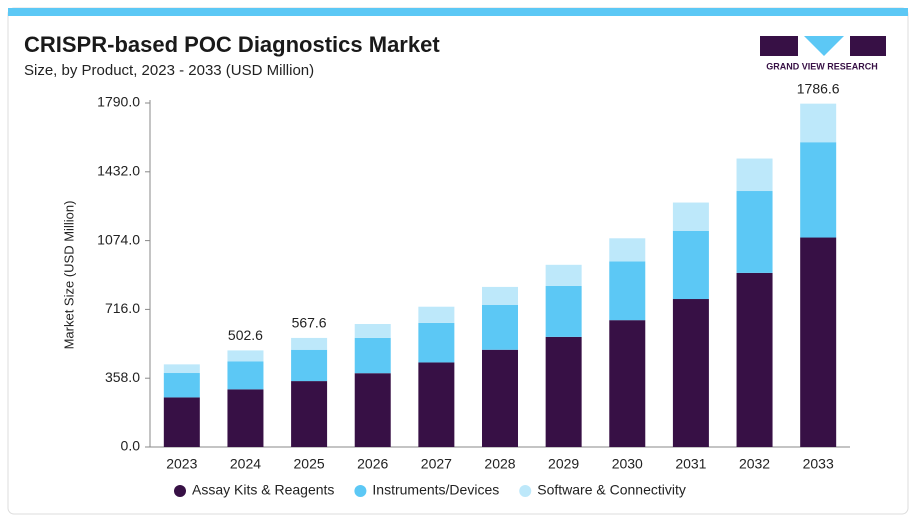  Describe the element at coordinates (131, 446) in the screenshot. I see `y-tick-label: 0.0` at that location.